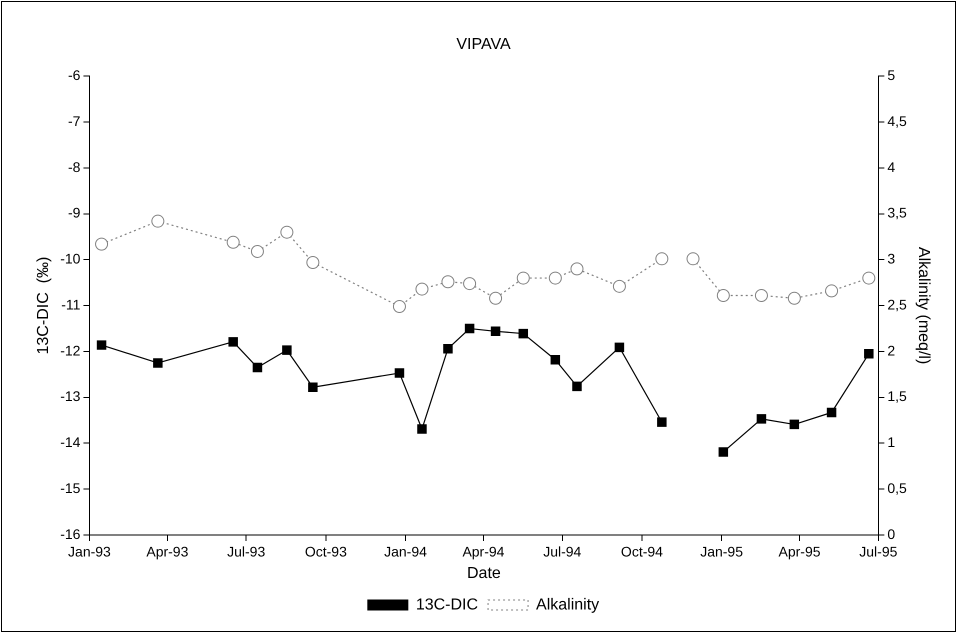 The height and width of the screenshot is (633, 957). What do you see at coordinates (246, 551) in the screenshot?
I see `x-tick-label: Jul-93` at bounding box center [246, 551].